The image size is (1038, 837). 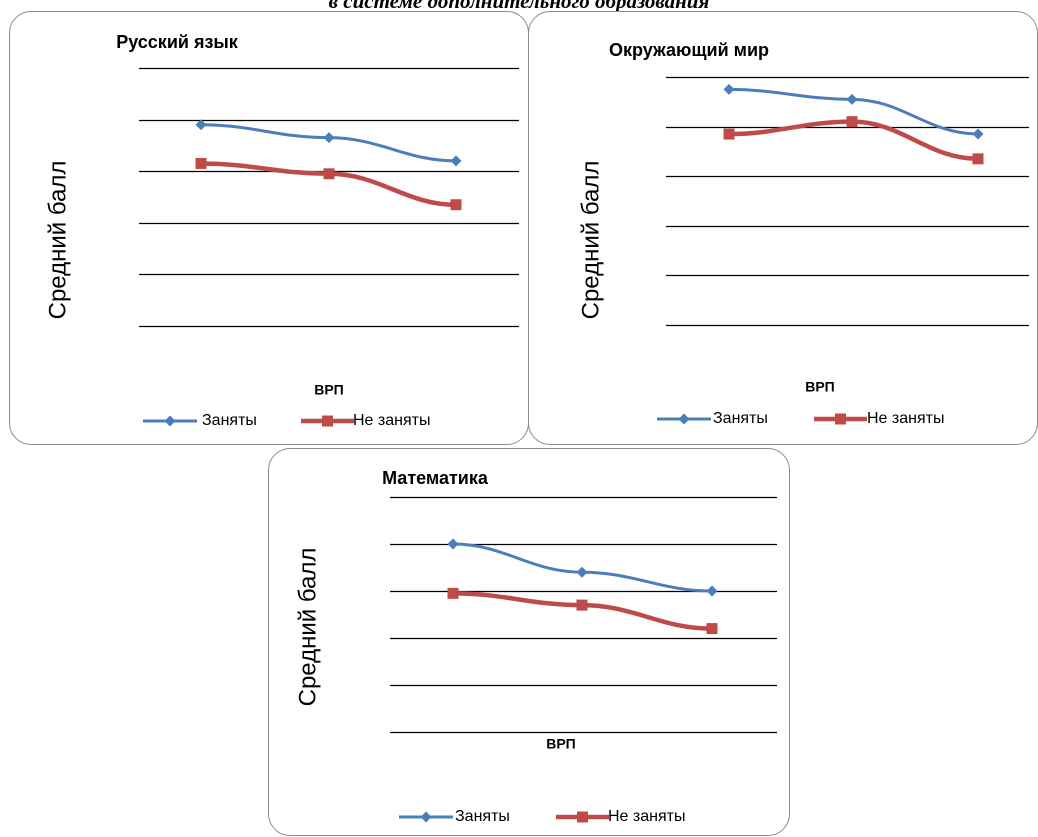 I want to click on chart-title: Окружающий мир, so click(x=689, y=50).